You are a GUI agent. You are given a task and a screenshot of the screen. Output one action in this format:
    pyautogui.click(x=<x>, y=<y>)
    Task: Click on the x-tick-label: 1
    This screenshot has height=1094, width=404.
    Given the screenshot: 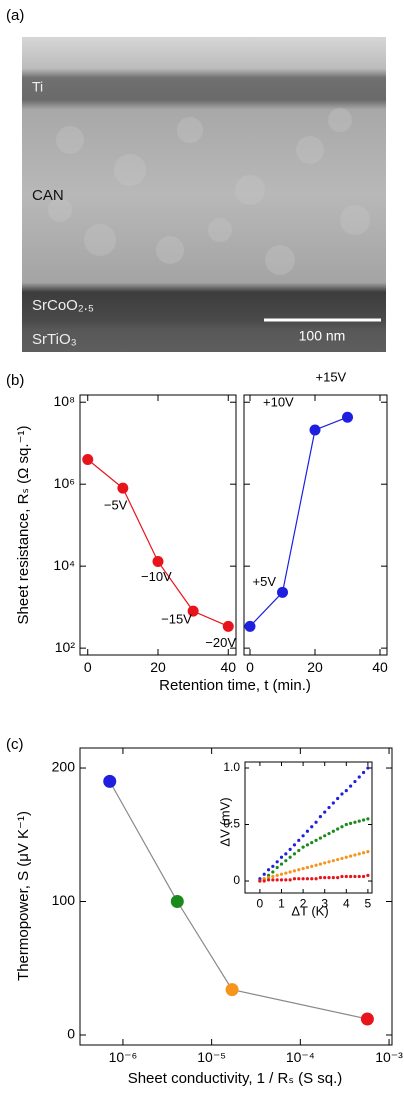 What is the action you would take?
    pyautogui.click(x=281, y=904)
    